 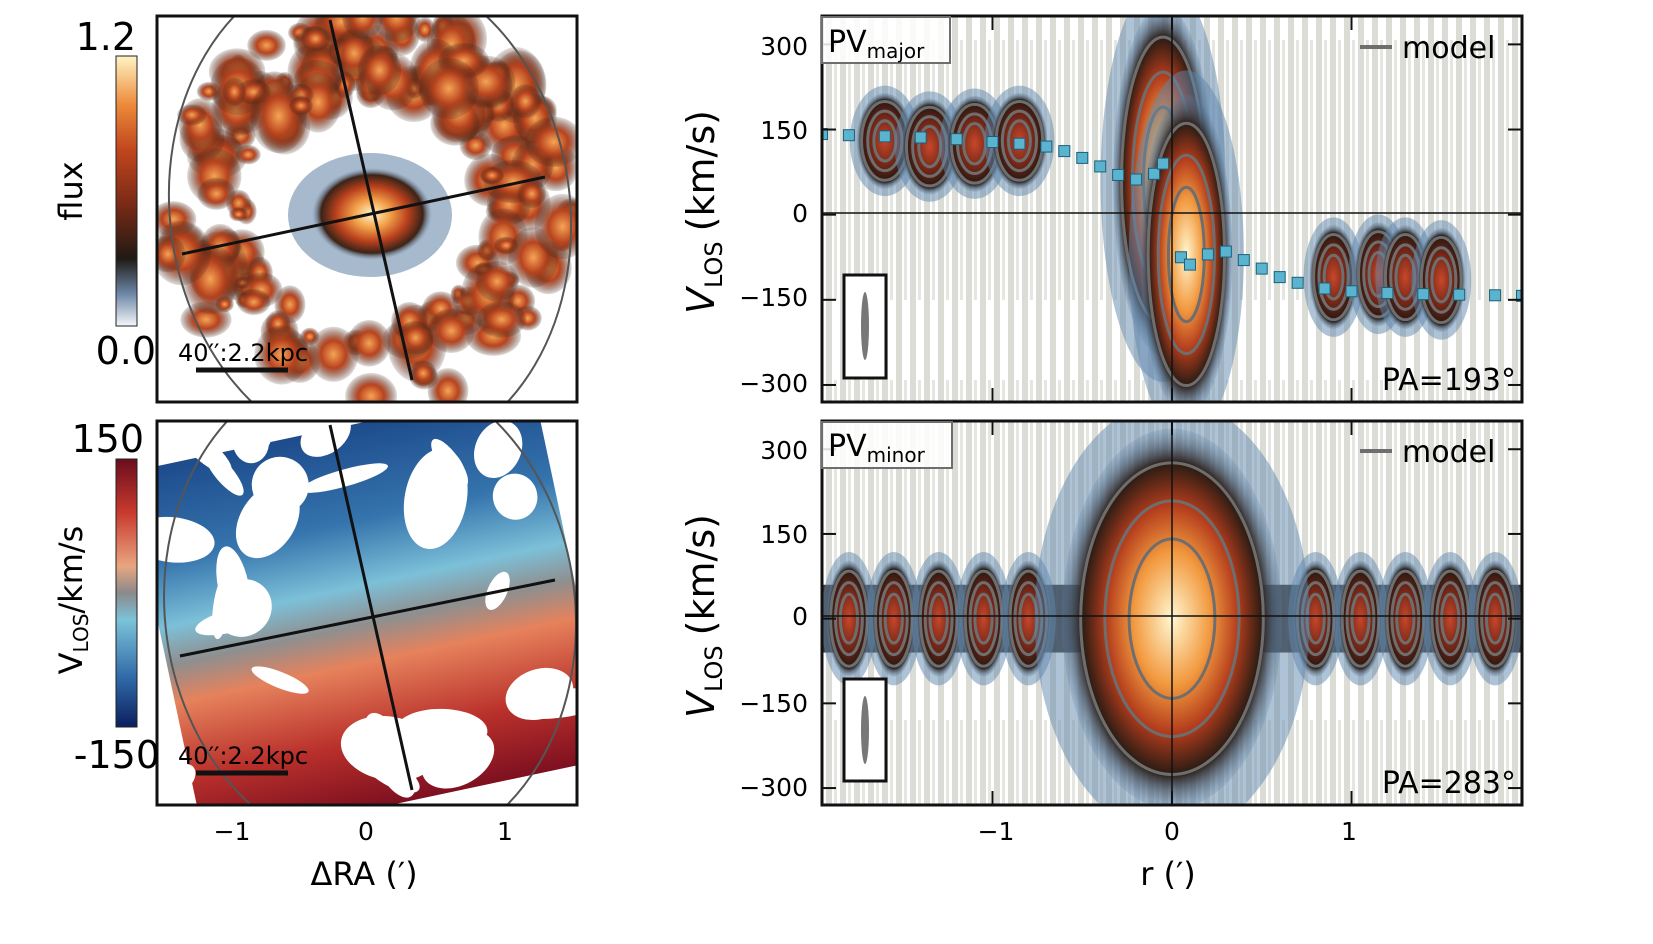 I want to click on pv-major-legend-label: model, so click(x=1448, y=48).